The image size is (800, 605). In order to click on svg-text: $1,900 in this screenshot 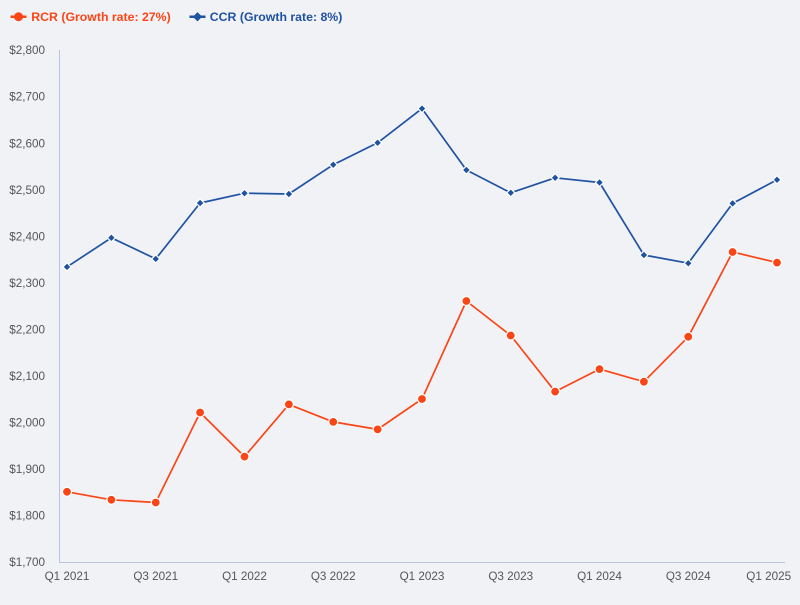, I will do `click(27, 469)`.